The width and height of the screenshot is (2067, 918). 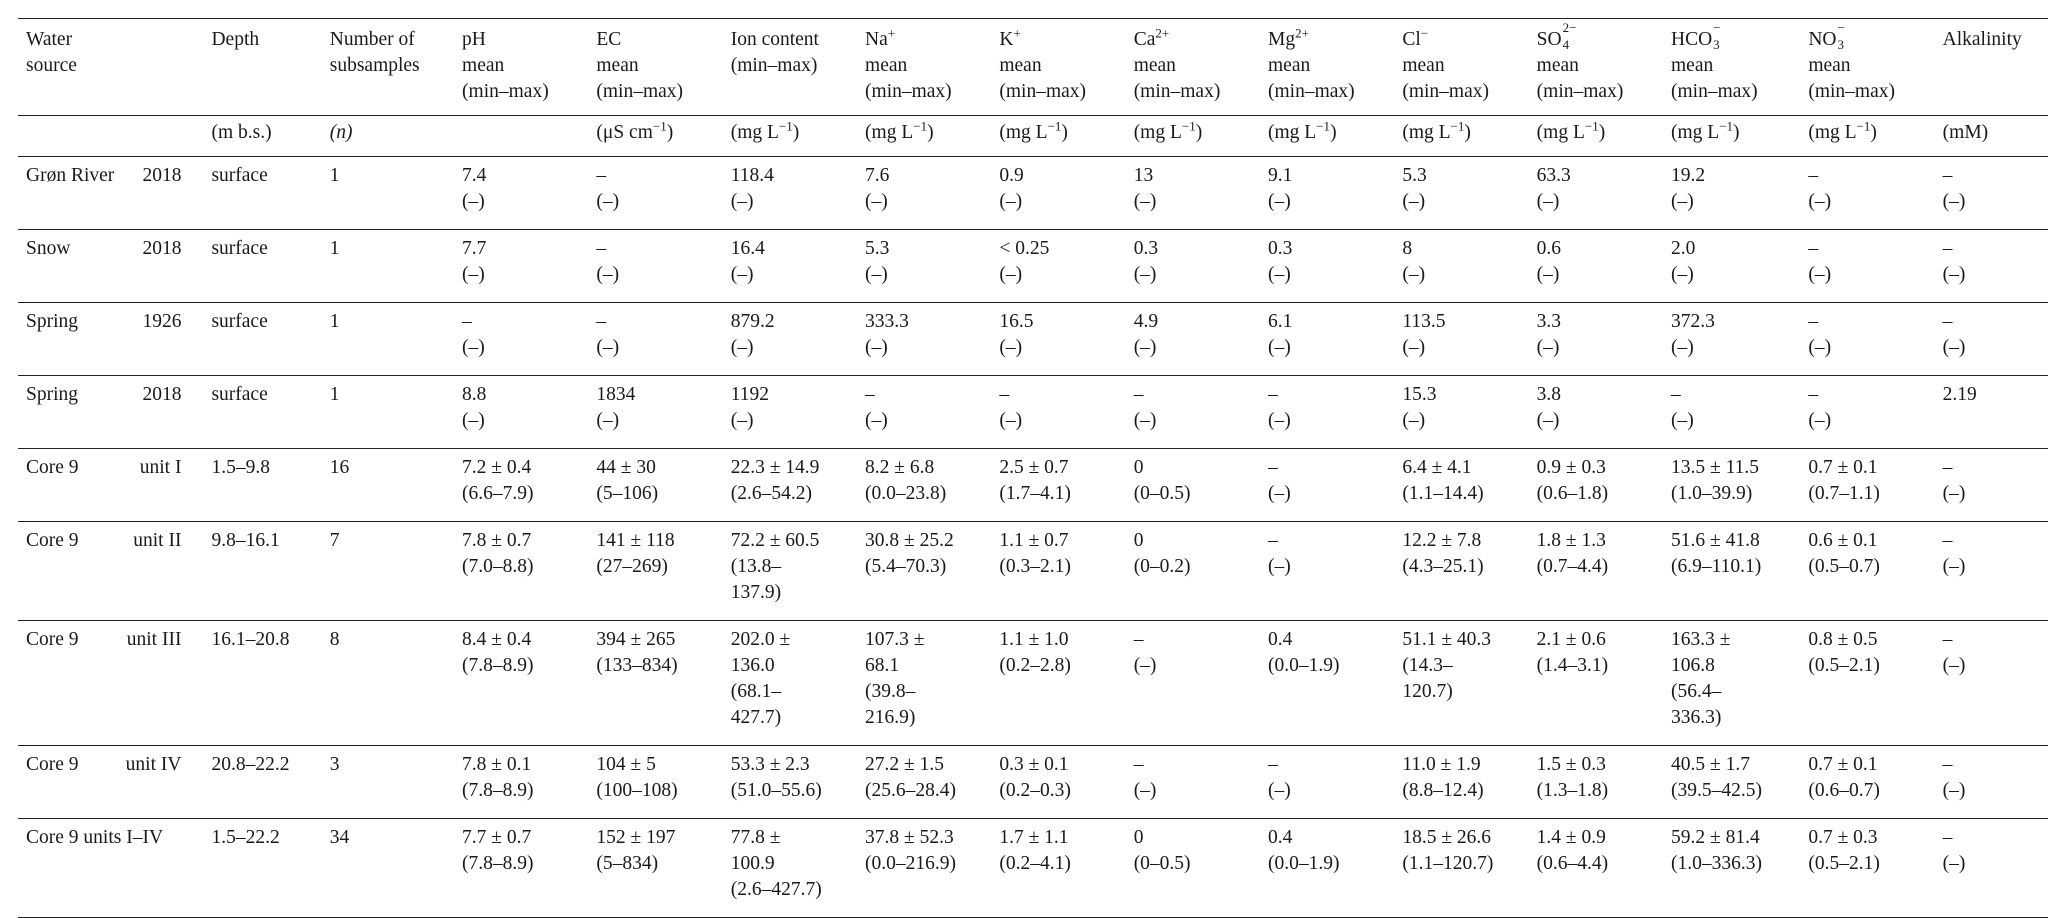 What do you see at coordinates (877, 188) in the screenshot?
I see `cell-na: 7.6 (–)` at bounding box center [877, 188].